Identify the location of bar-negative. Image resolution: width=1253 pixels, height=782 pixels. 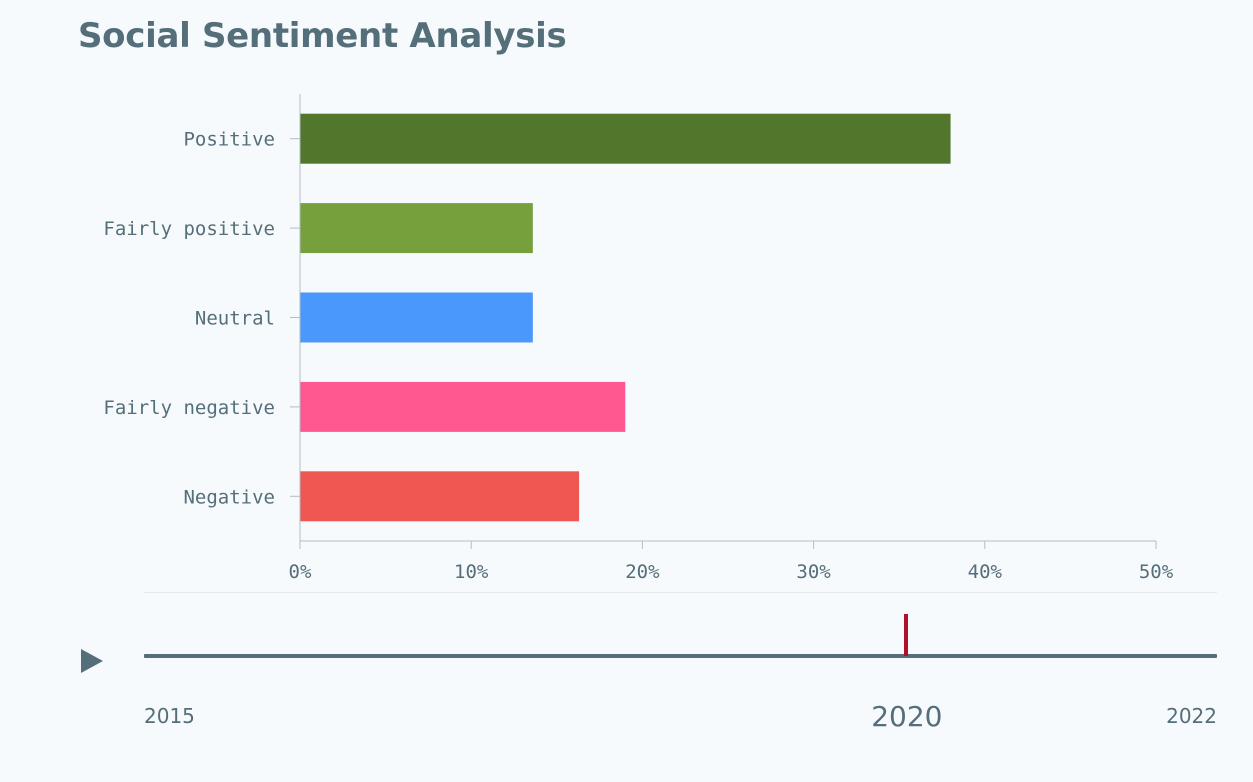
(440, 496).